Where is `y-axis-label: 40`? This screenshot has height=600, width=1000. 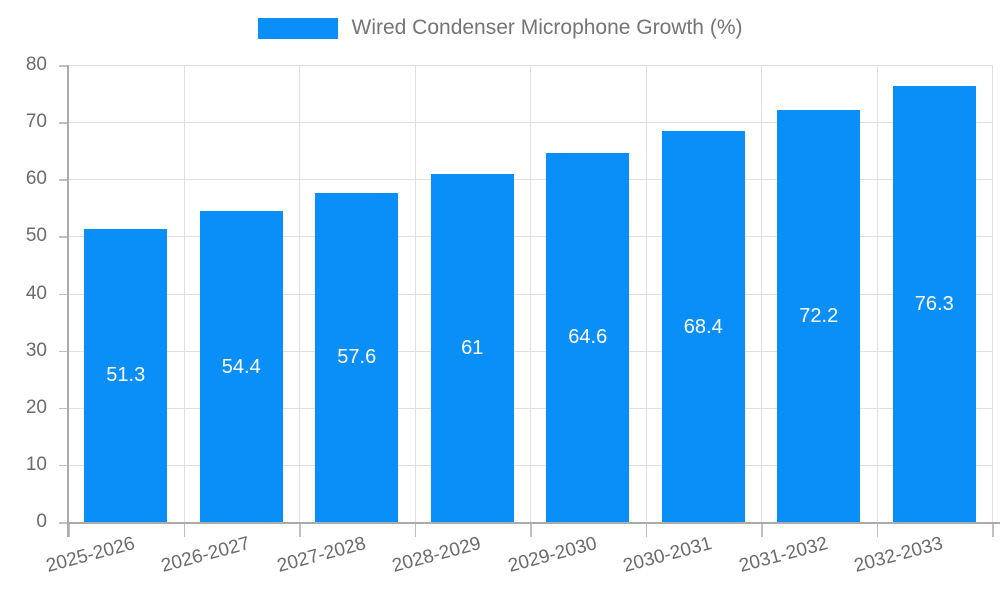 y-axis-label: 40 is located at coordinates (36, 293).